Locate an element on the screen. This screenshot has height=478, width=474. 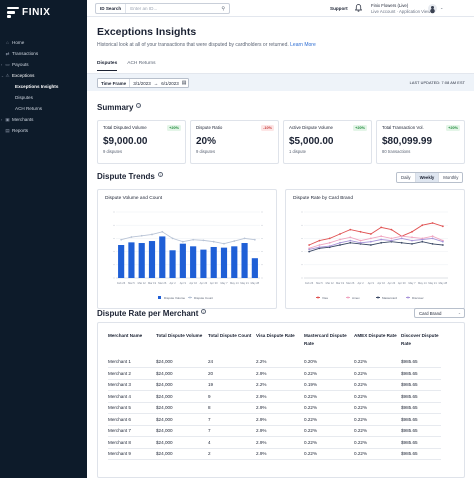
change-badge: -10% is located at coordinates (267, 128).